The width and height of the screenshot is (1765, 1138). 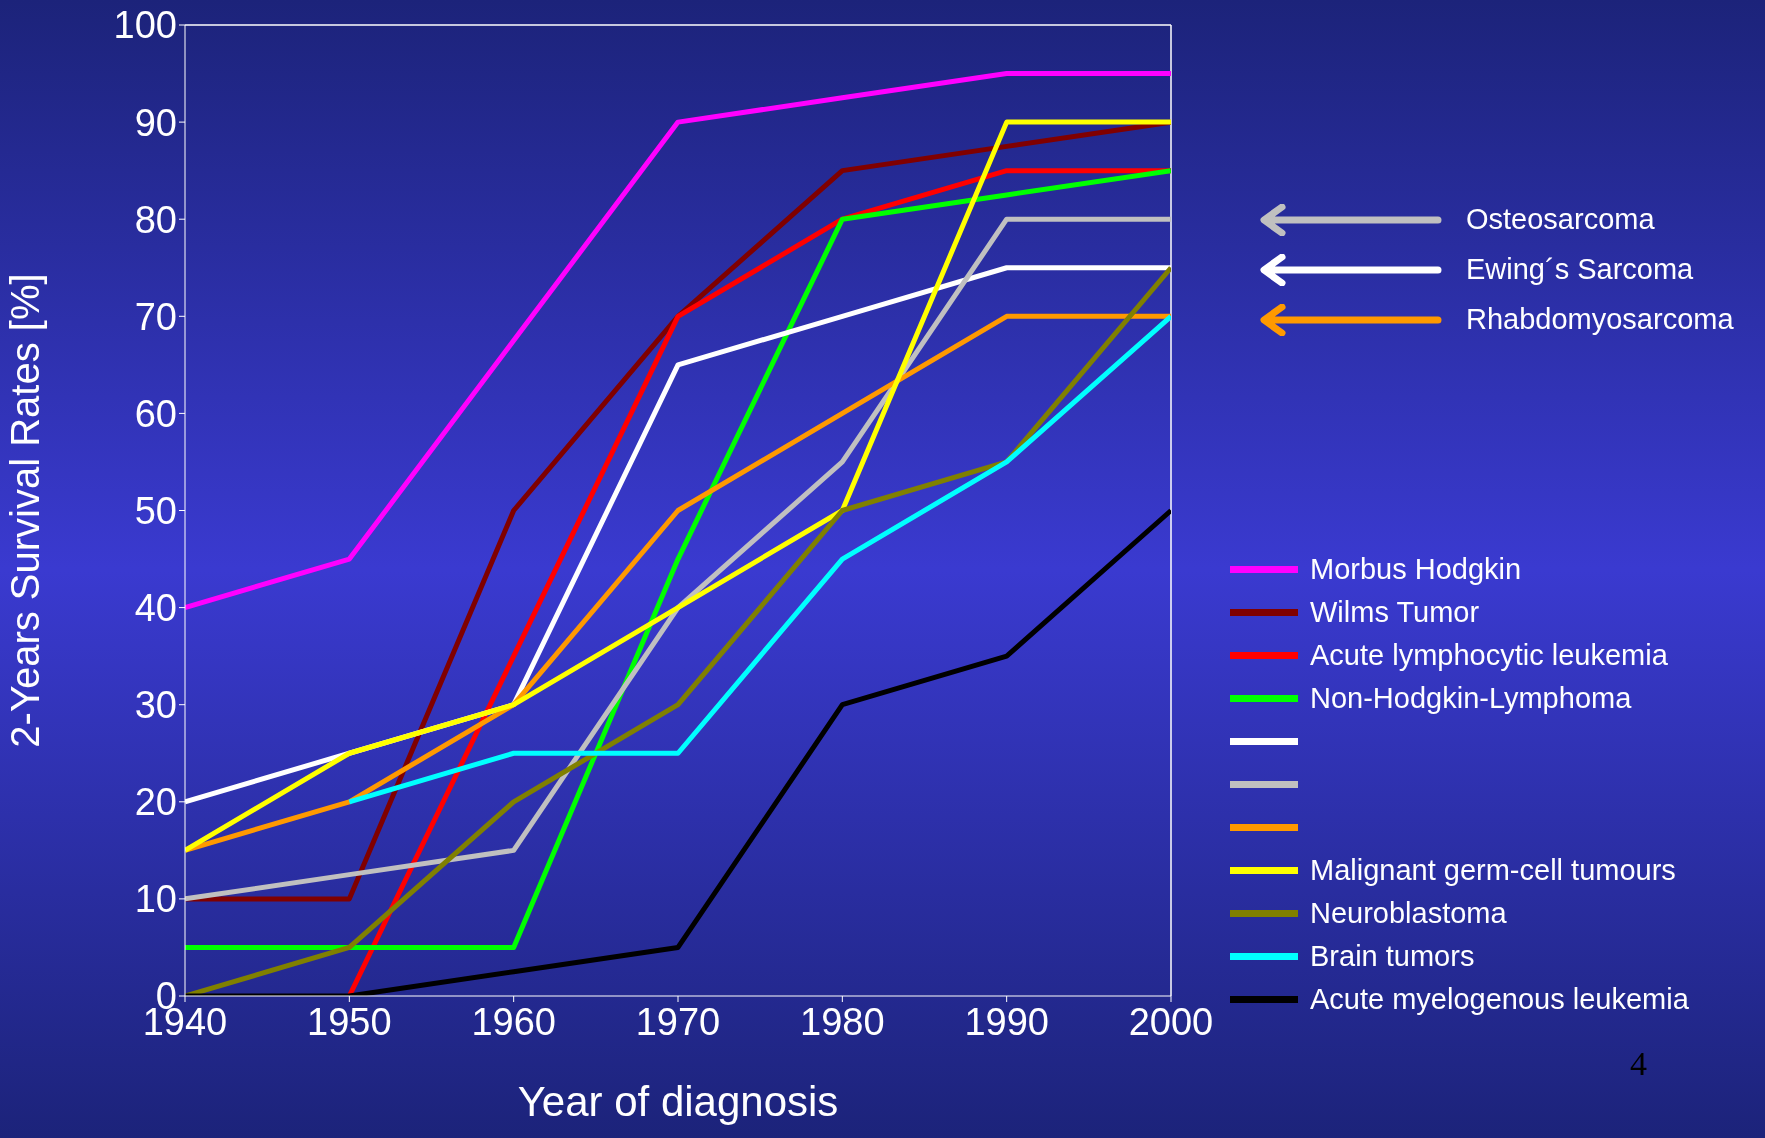 I want to click on x-tick-label: 1980, so click(x=842, y=1021).